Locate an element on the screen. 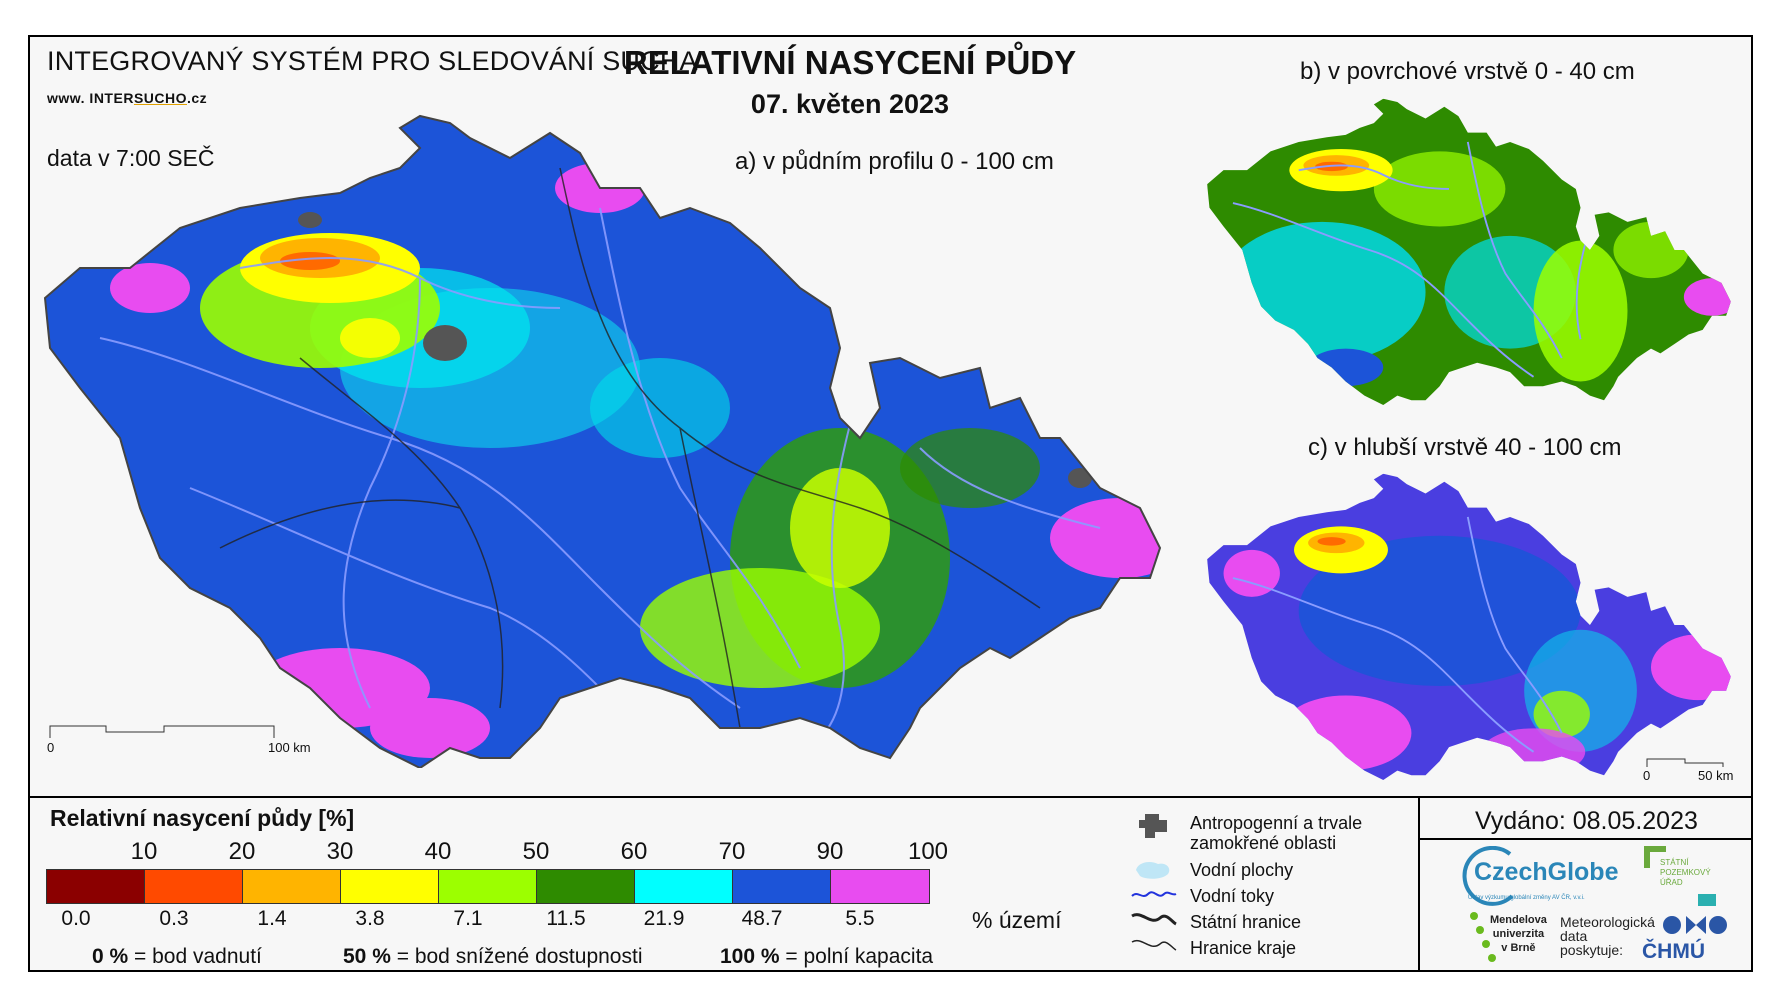  legend-colorbar is located at coordinates (488, 886).